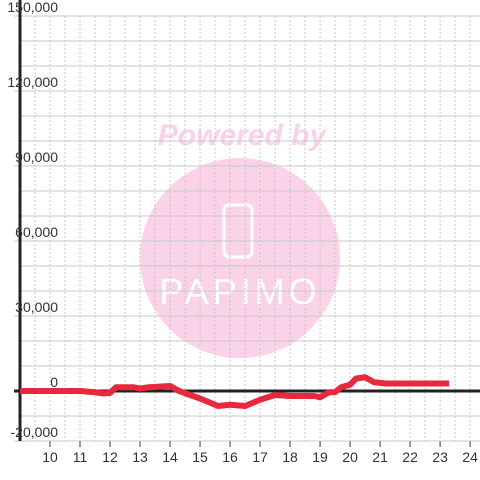  Describe the element at coordinates (238, 231) in the screenshot. I see `watermark-icon` at that location.